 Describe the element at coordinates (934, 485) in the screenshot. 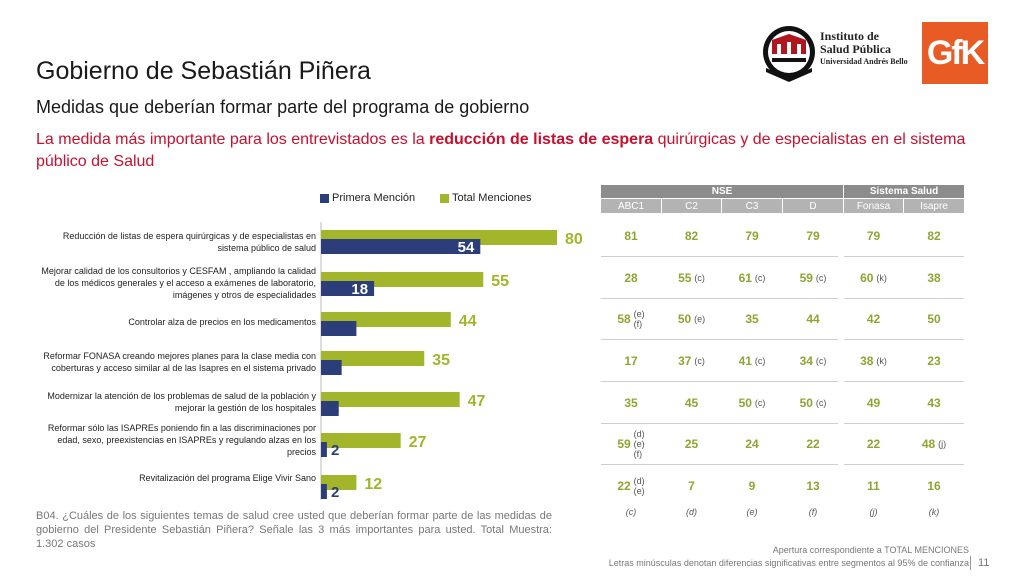

I see `table-cell: 16` at that location.